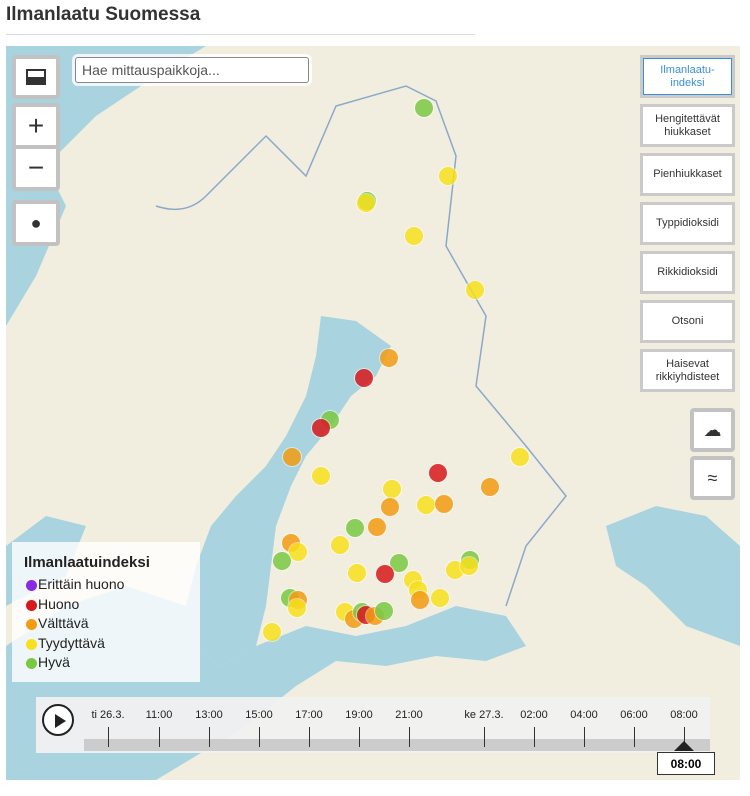 Image resolution: width=750 pixels, height=796 pixels. I want to click on time-label: 04:00, so click(584, 715).